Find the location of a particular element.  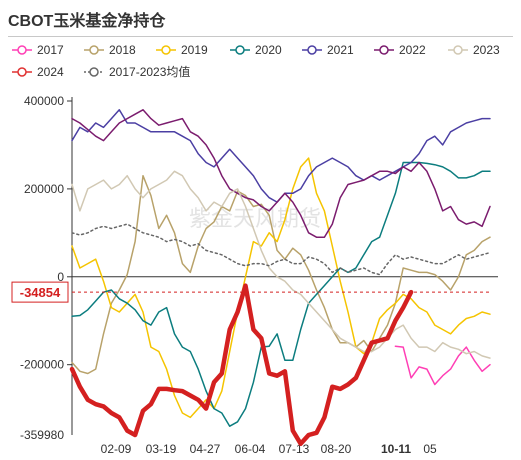

watermark-text: 紫金天风期货 is located at coordinates (255, 219).